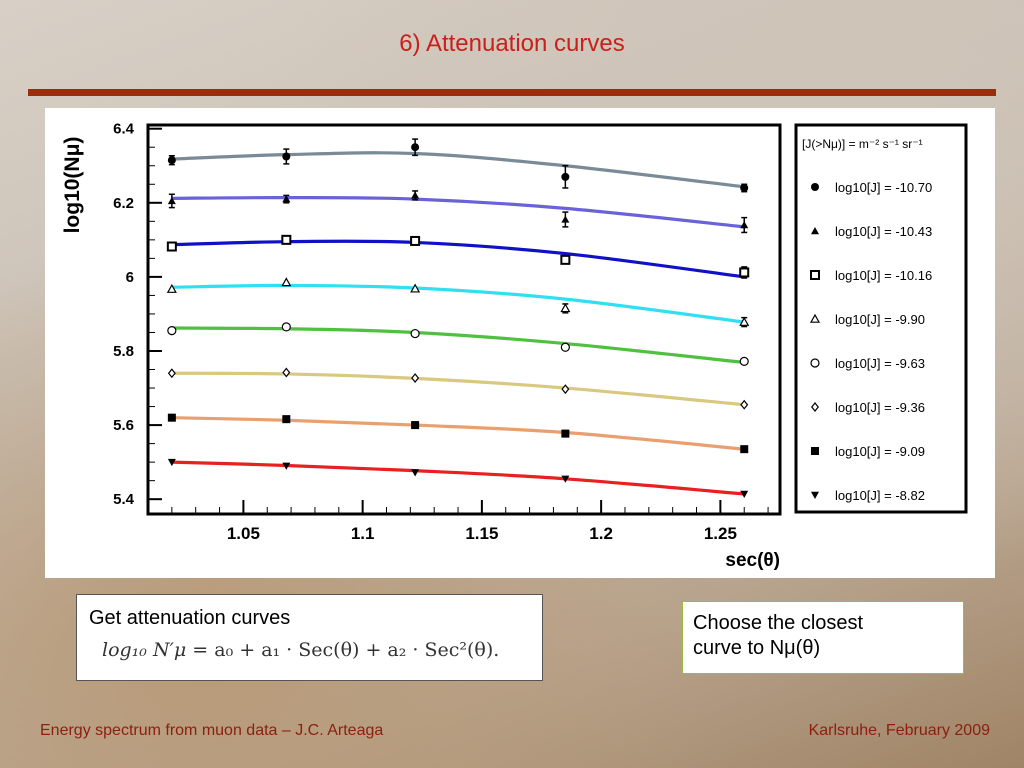 This screenshot has width=1024, height=768. What do you see at coordinates (130, 277) in the screenshot?
I see `y-tick-label: 6` at bounding box center [130, 277].